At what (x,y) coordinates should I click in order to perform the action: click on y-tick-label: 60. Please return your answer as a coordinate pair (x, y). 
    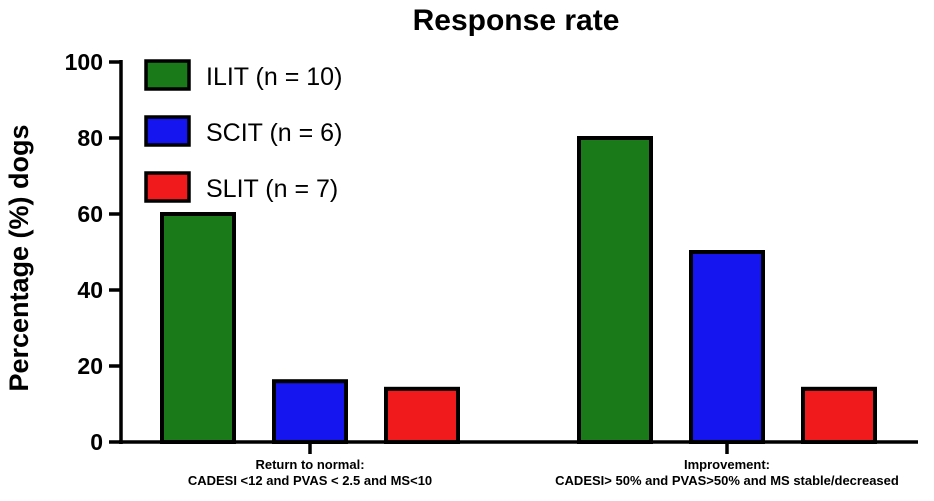
    Looking at the image, I should click on (90, 214).